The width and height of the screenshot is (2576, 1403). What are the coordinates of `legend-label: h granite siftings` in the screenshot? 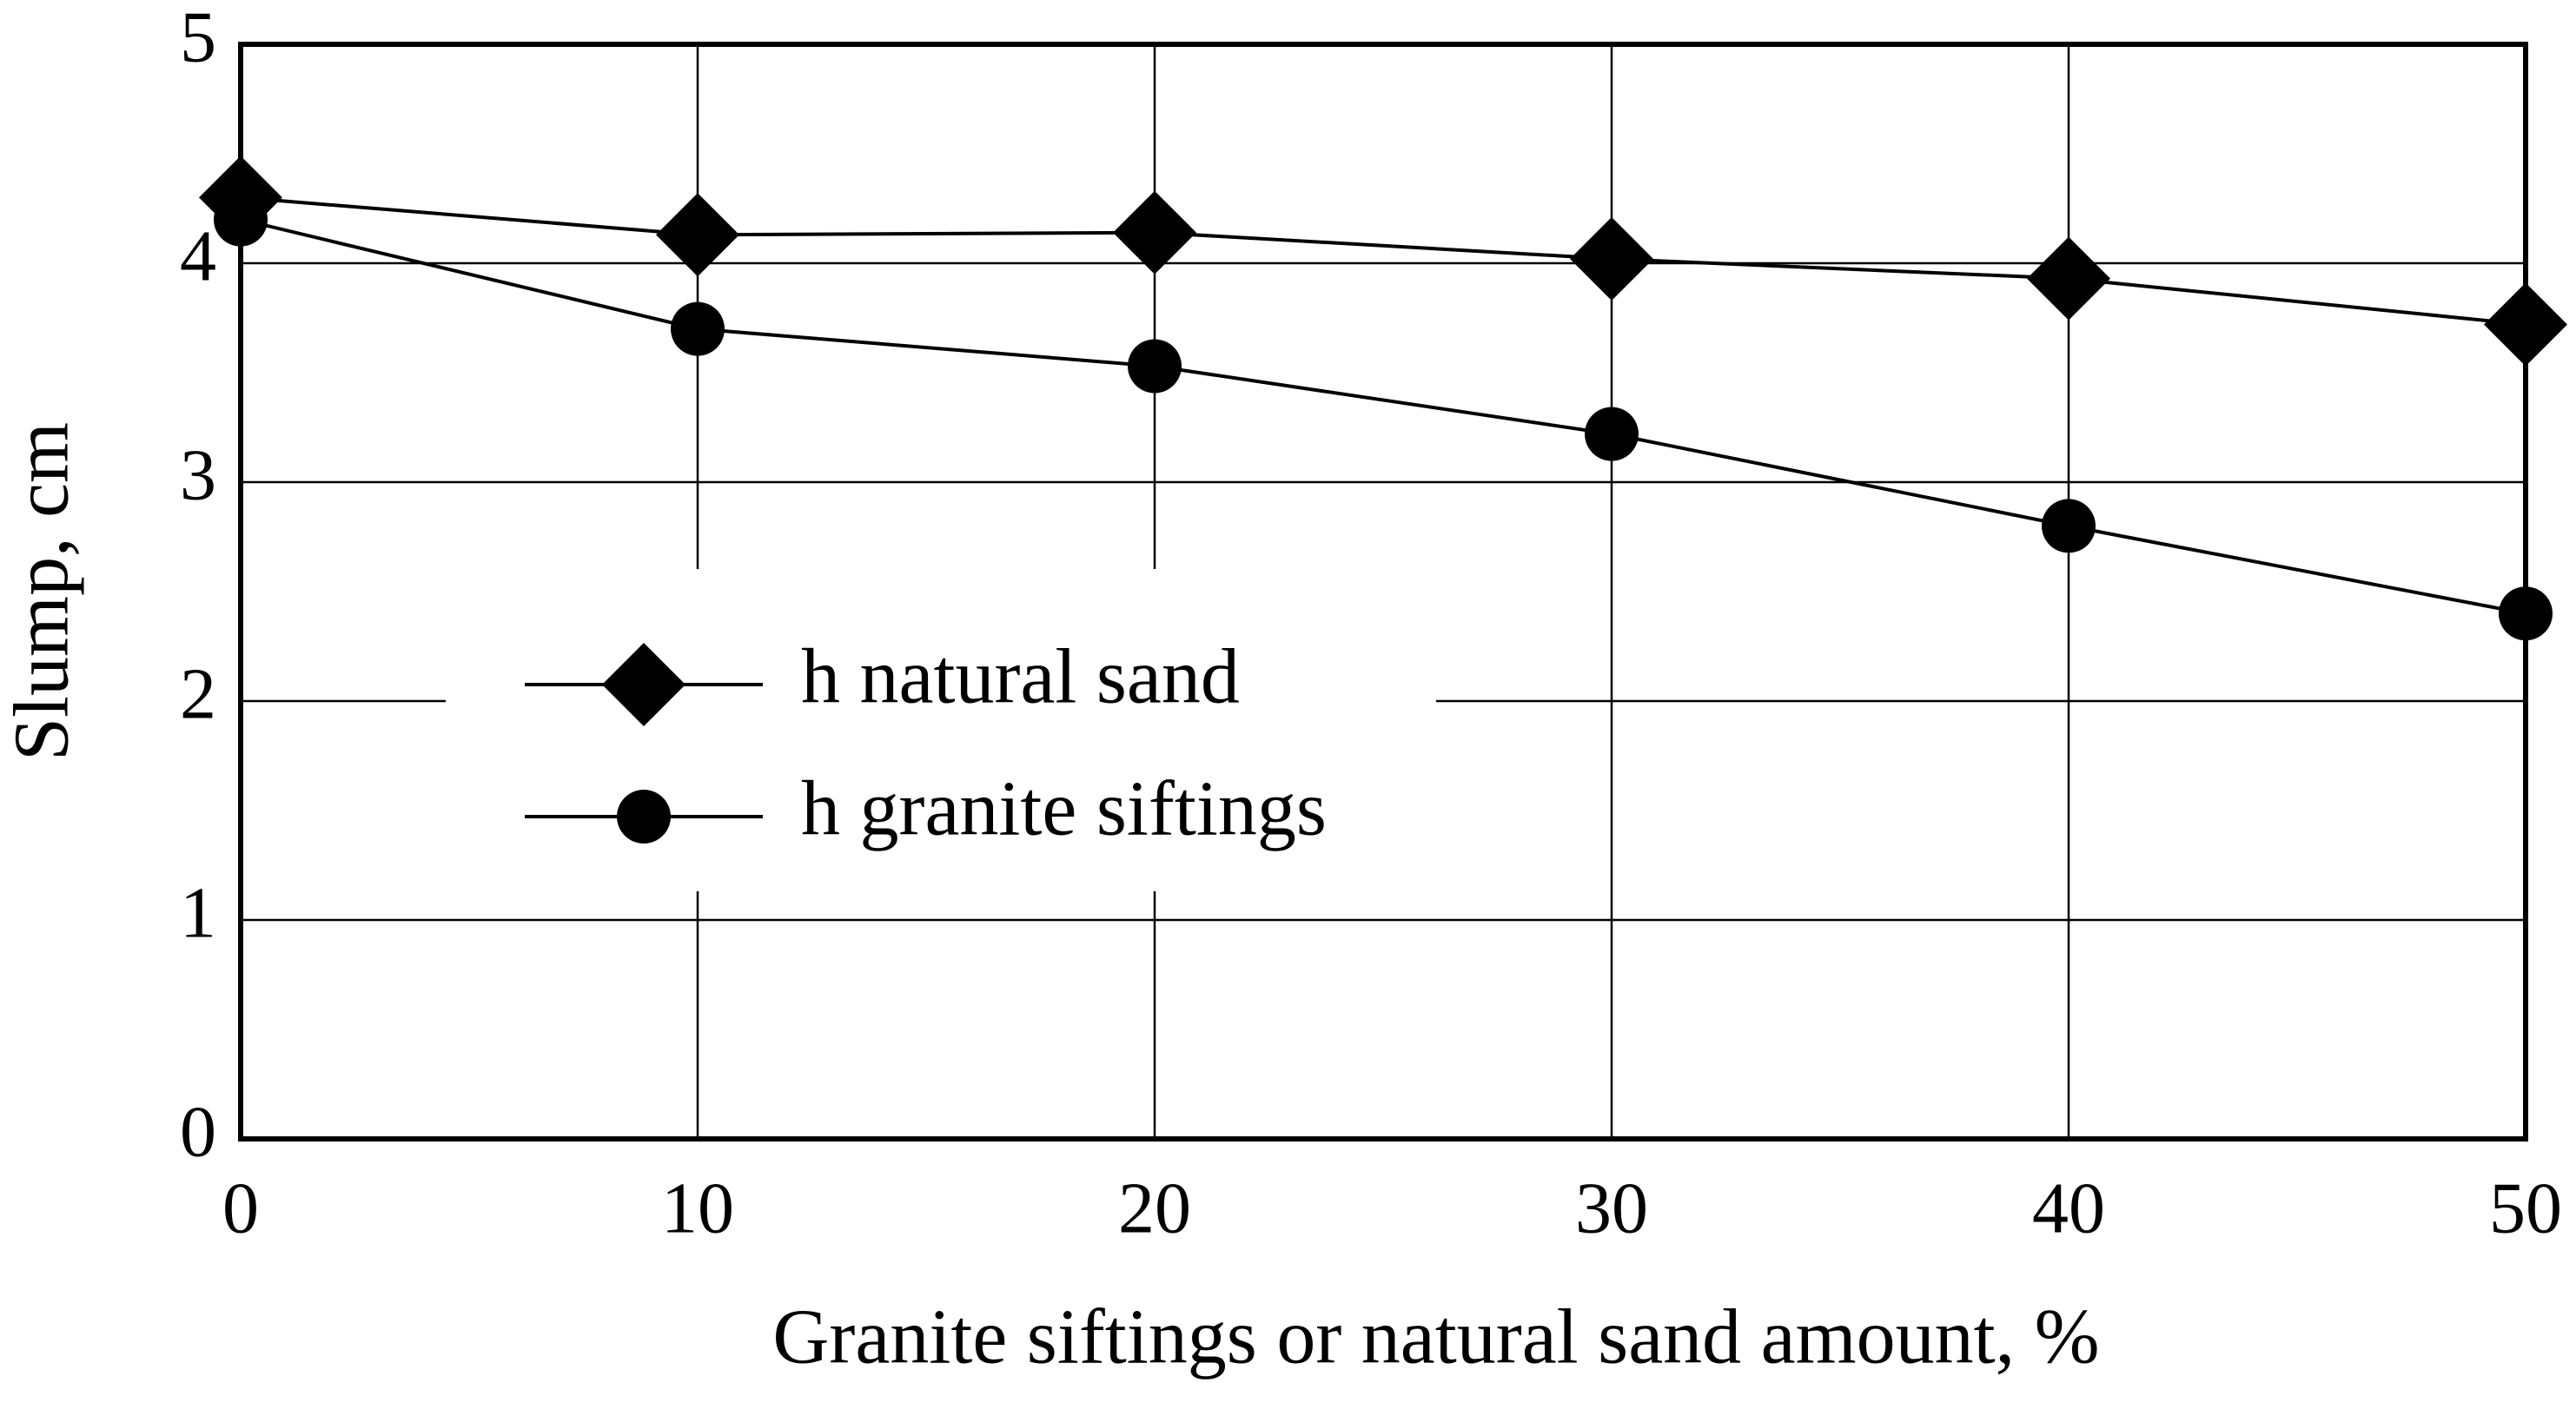 It's located at (1064, 809).